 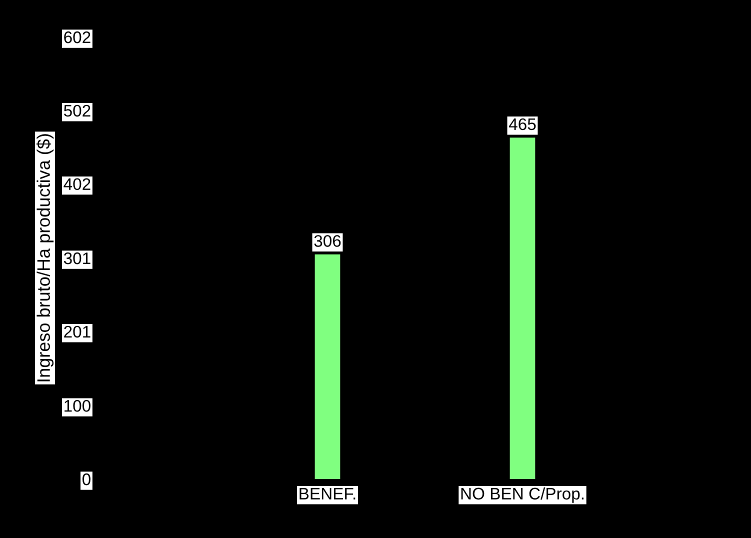 What do you see at coordinates (327, 241) in the screenshot?
I see `data-label: 306` at bounding box center [327, 241].